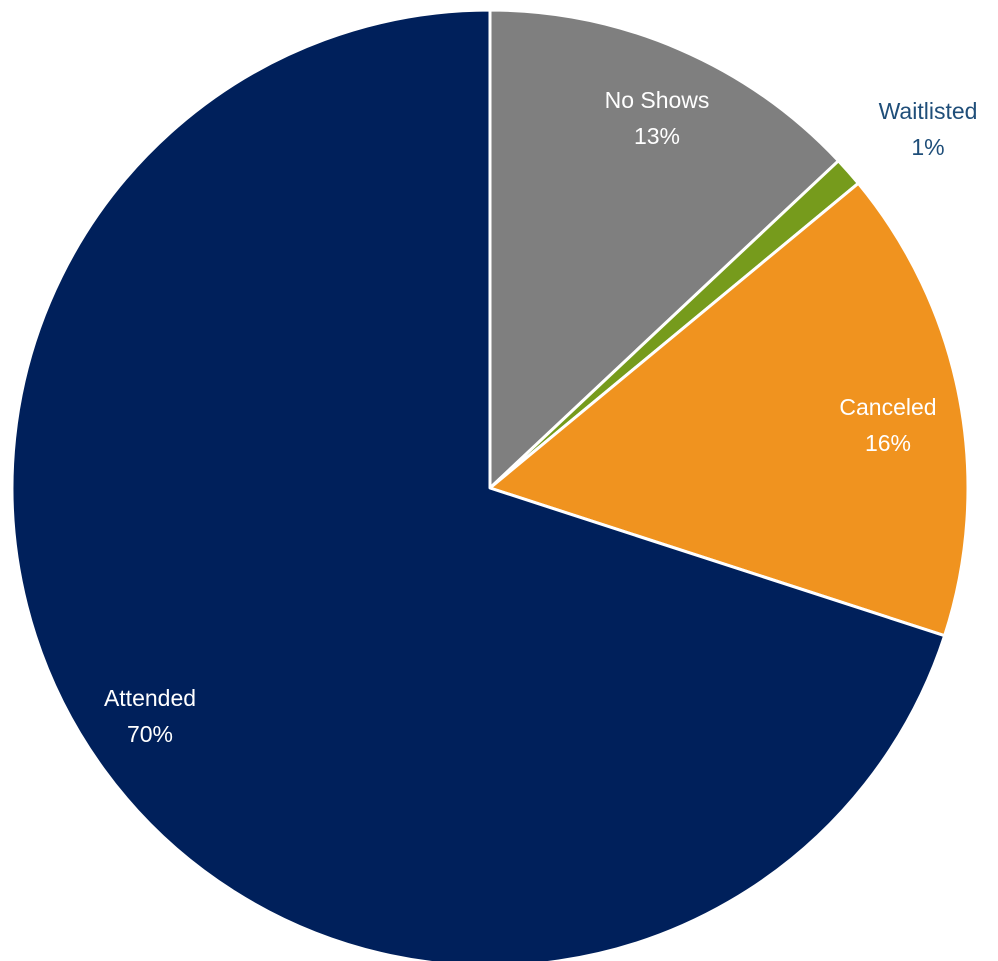  What do you see at coordinates (150, 698) in the screenshot?
I see `data-label-name: Attended` at bounding box center [150, 698].